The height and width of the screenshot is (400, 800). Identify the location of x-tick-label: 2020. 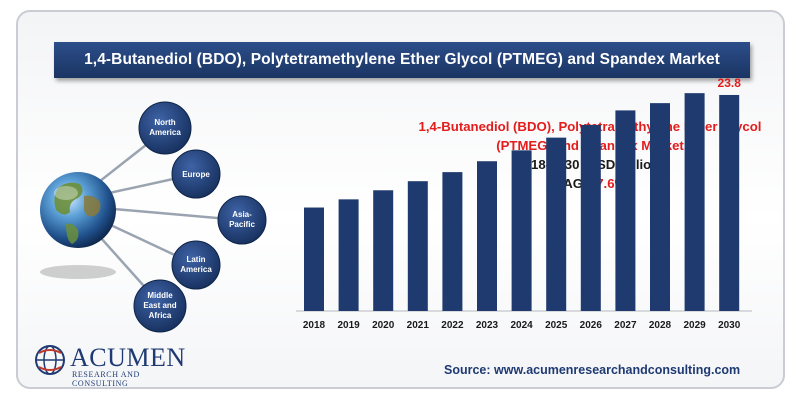
(383, 325).